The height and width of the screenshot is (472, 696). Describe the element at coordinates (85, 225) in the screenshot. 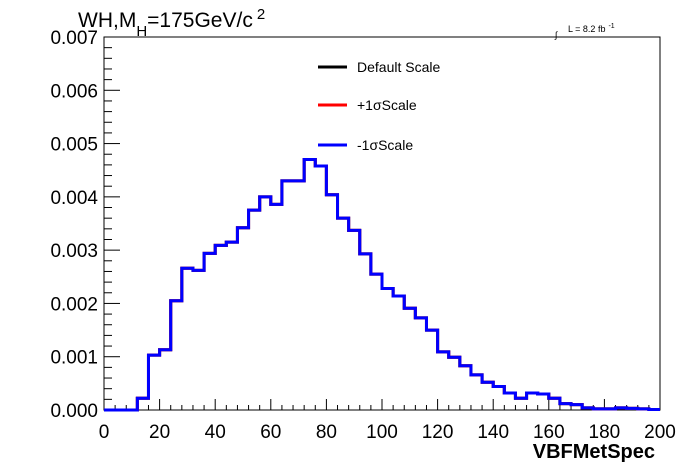

I see `y-axis: 0.000 0.001 0.002 0.003 0.004 0.005 0.006 0.007` at that location.